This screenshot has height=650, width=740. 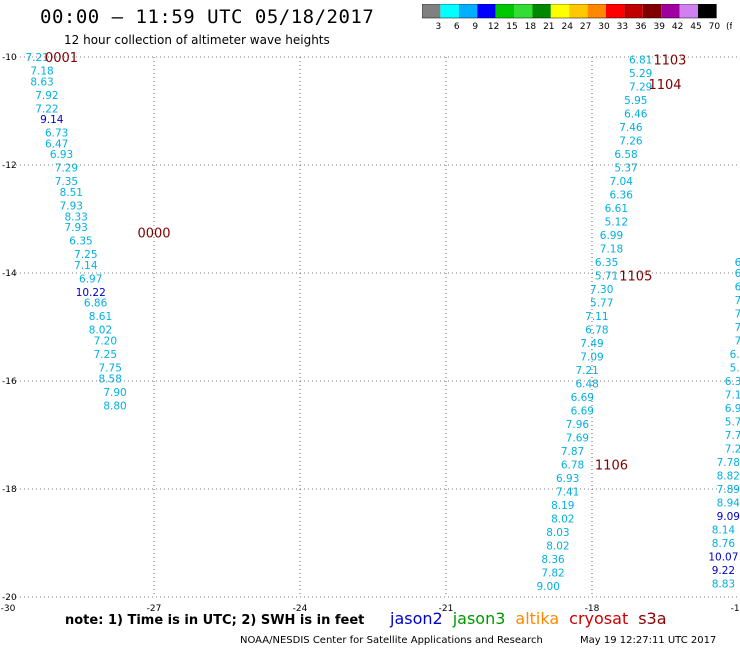 I want to click on wave-height-value: 6.69, so click(x=582, y=412).